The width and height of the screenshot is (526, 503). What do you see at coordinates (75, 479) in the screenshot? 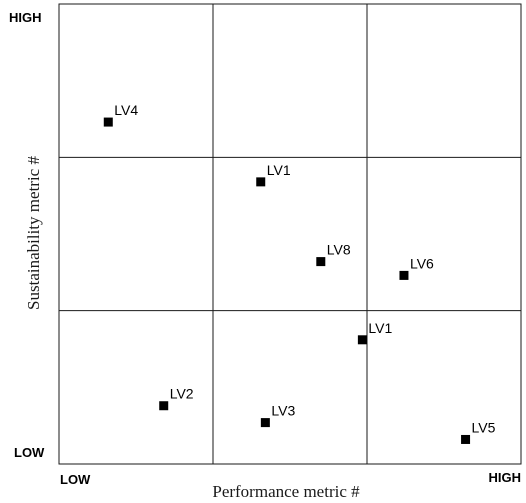
I see `x-tick-label-low: LOW` at bounding box center [75, 479].